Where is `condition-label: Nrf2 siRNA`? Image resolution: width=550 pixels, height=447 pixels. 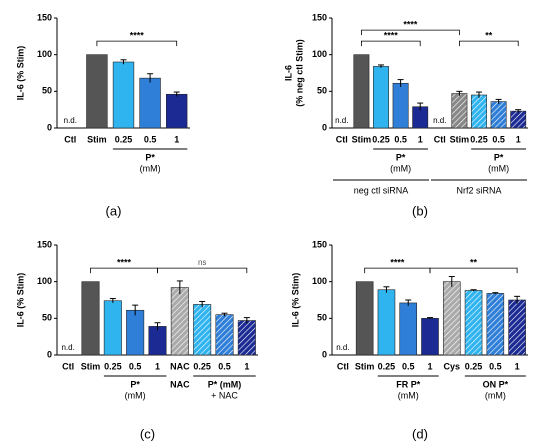
condition-label: Nrf2 siRNA is located at coordinates (478, 190).